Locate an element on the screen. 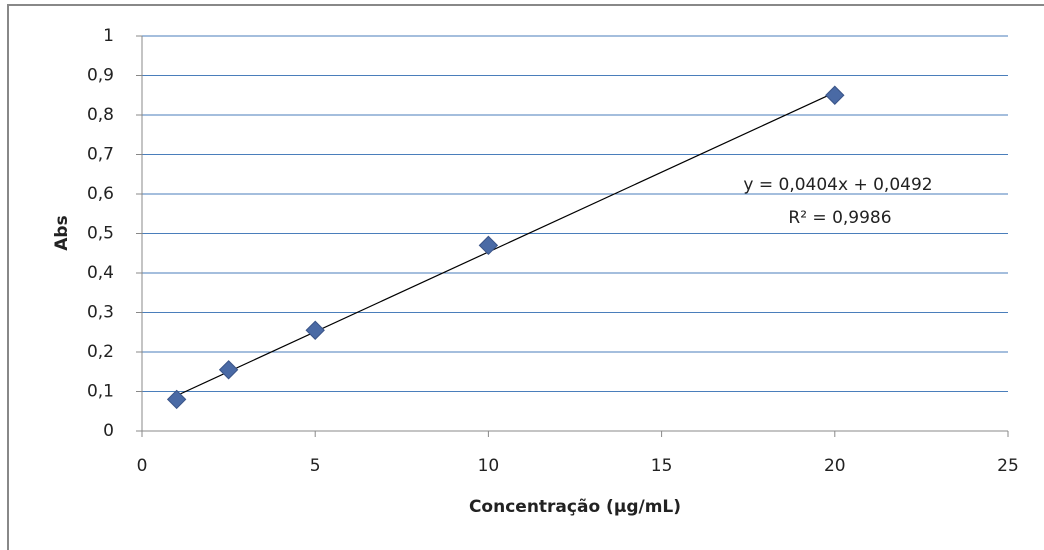 The height and width of the screenshot is (550, 1044). x-tick-label: 15 is located at coordinates (662, 466).